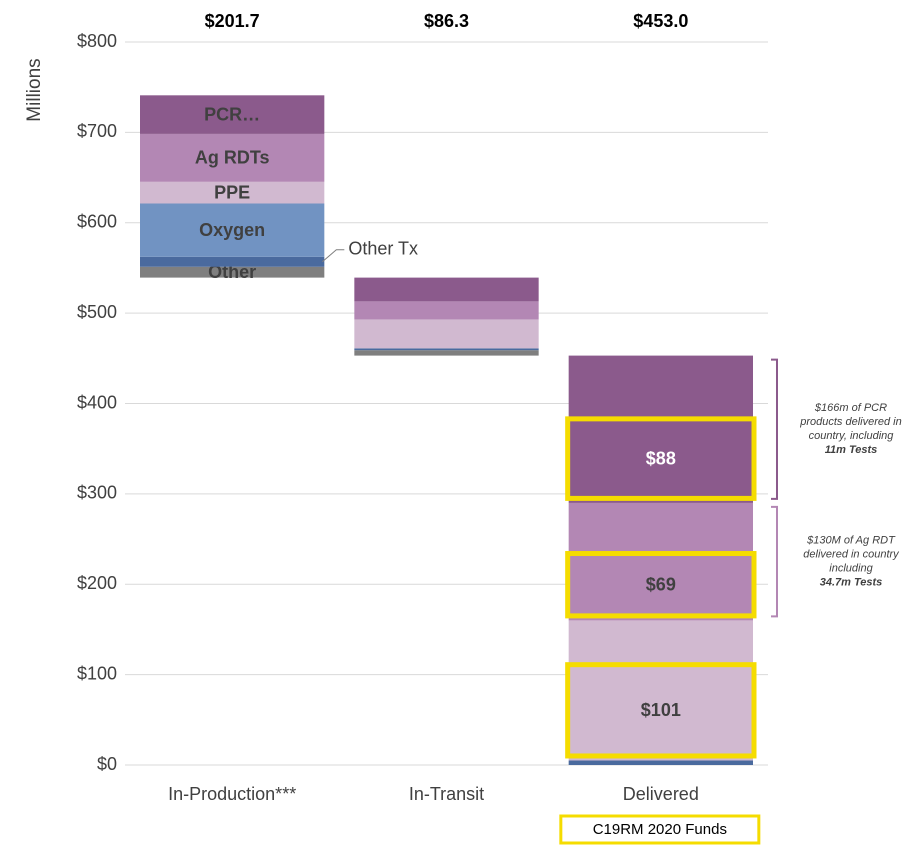  I want to click on column-total: $201.7, so click(232, 21).